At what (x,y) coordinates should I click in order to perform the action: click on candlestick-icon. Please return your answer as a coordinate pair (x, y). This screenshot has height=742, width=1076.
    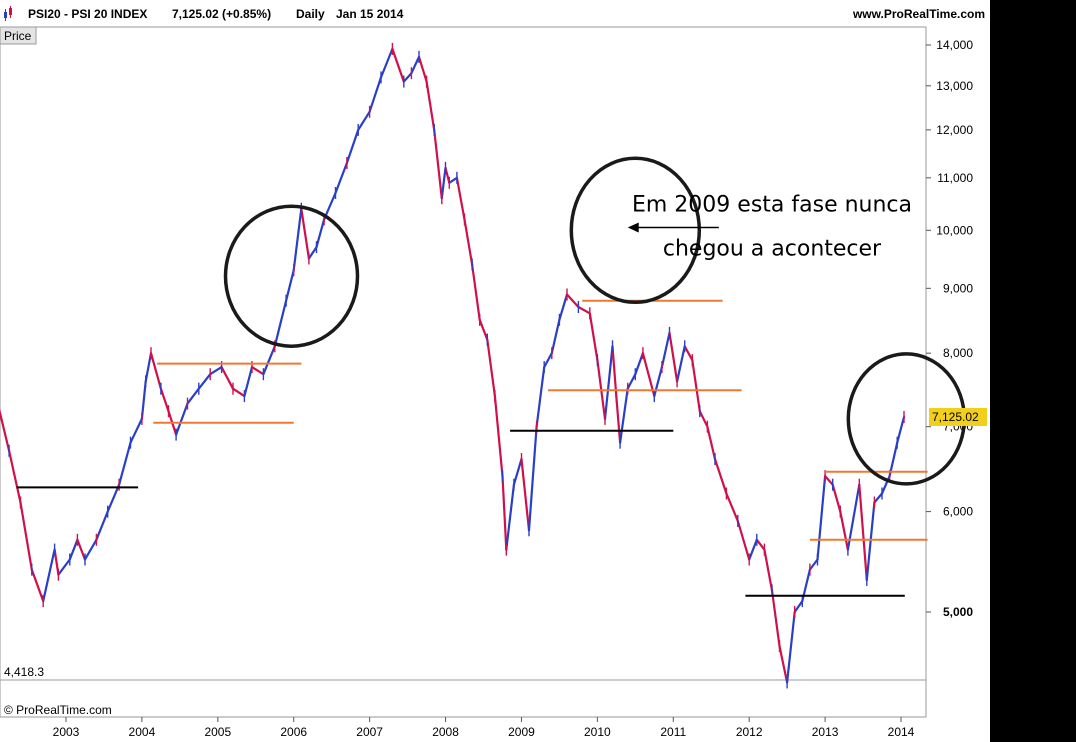
    Looking at the image, I should click on (8, 13).